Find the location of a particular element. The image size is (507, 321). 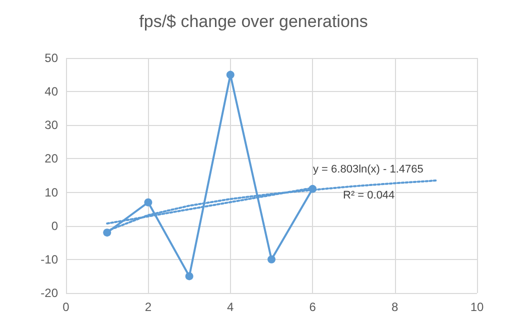

y-tick-label: -20 is located at coordinates (49, 293).